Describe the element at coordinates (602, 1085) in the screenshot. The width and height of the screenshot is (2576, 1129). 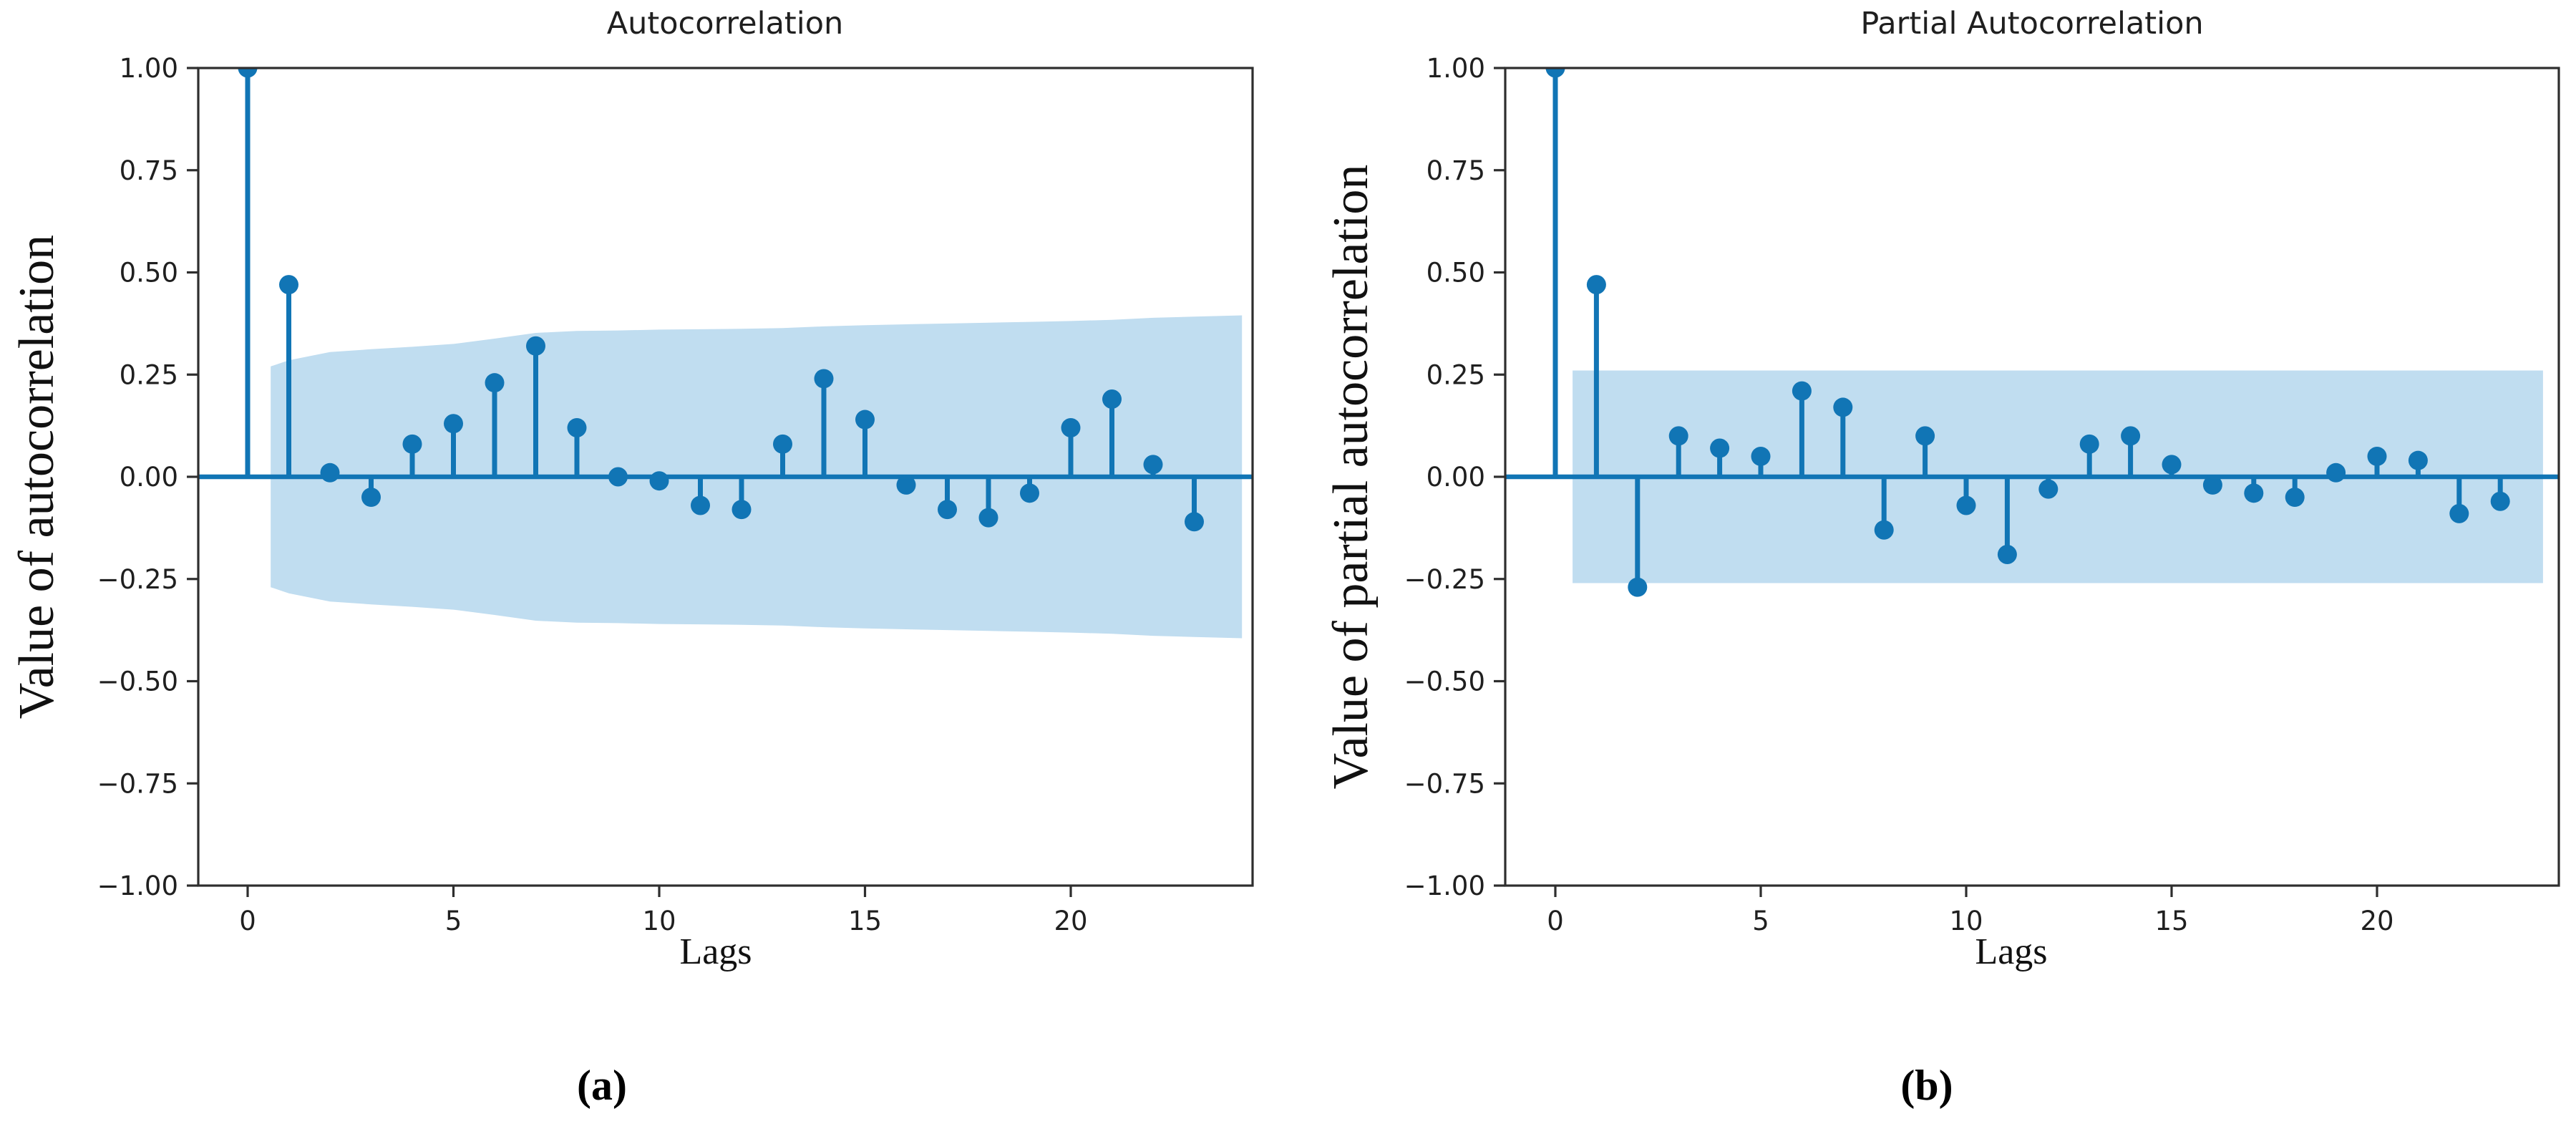
I see `caption-a: (a)` at that location.